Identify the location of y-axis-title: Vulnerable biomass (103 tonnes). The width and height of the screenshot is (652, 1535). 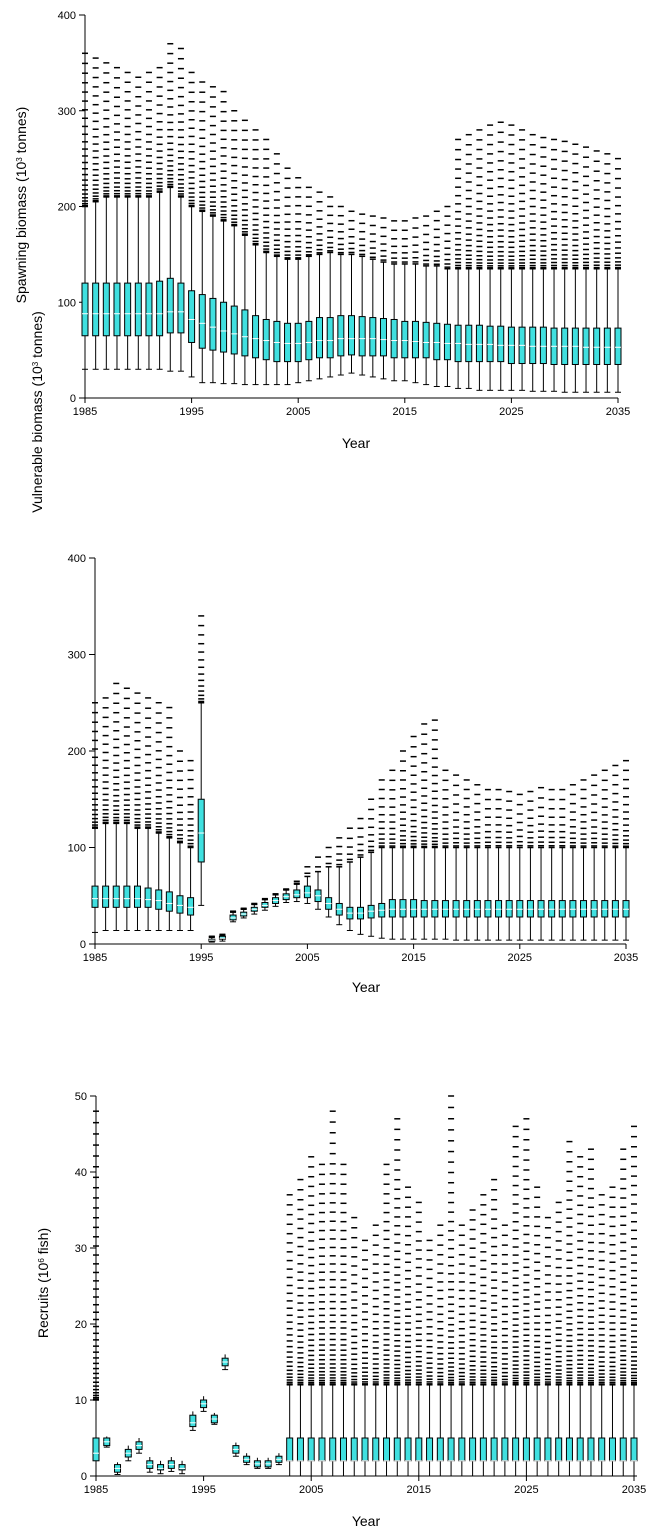
(37, 412).